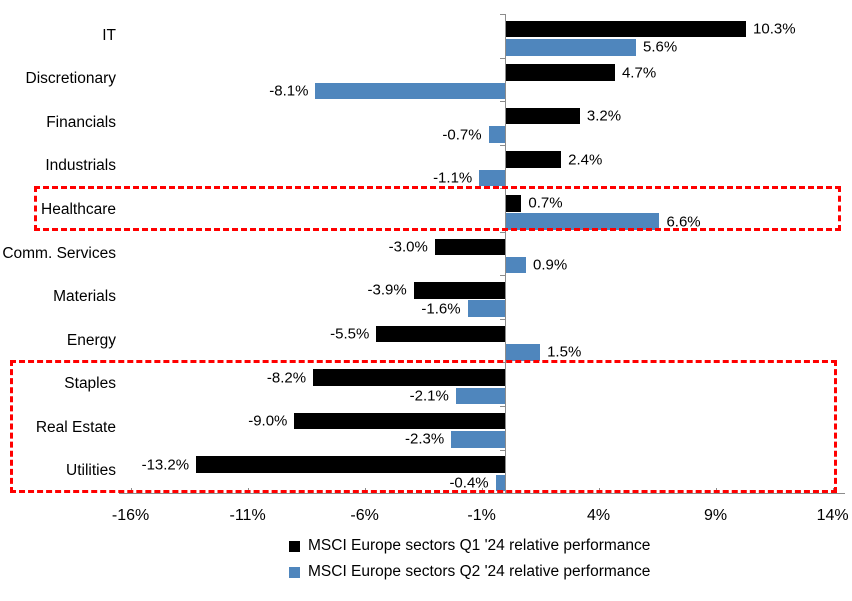  What do you see at coordinates (424, 439) in the screenshot?
I see `value-label: -2.3%` at bounding box center [424, 439].